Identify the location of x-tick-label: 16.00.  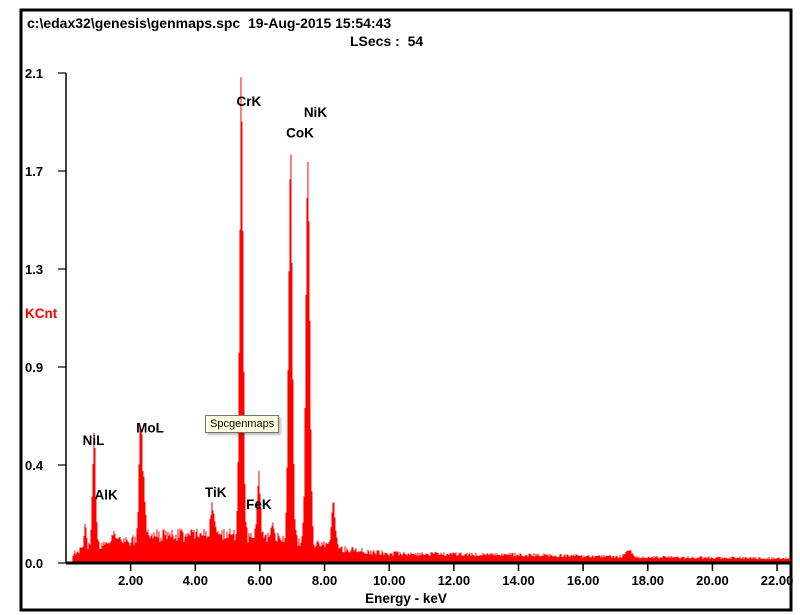
(583, 580).